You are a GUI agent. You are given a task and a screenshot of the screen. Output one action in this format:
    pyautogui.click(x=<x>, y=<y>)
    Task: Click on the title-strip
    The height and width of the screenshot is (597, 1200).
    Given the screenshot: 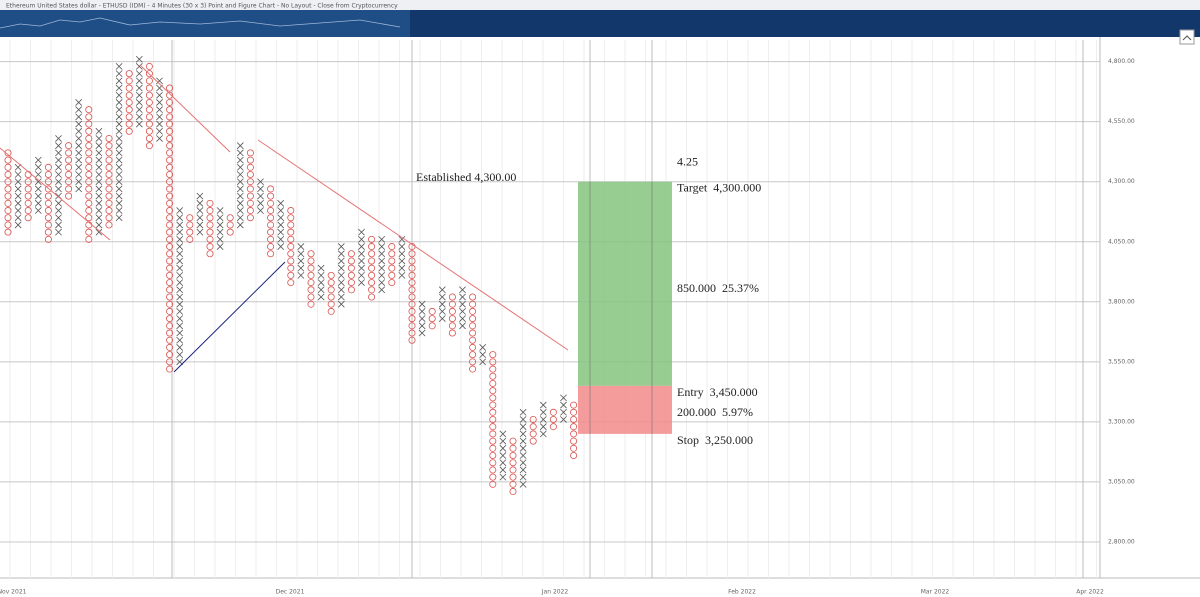 What is the action you would take?
    pyautogui.click(x=600, y=5)
    